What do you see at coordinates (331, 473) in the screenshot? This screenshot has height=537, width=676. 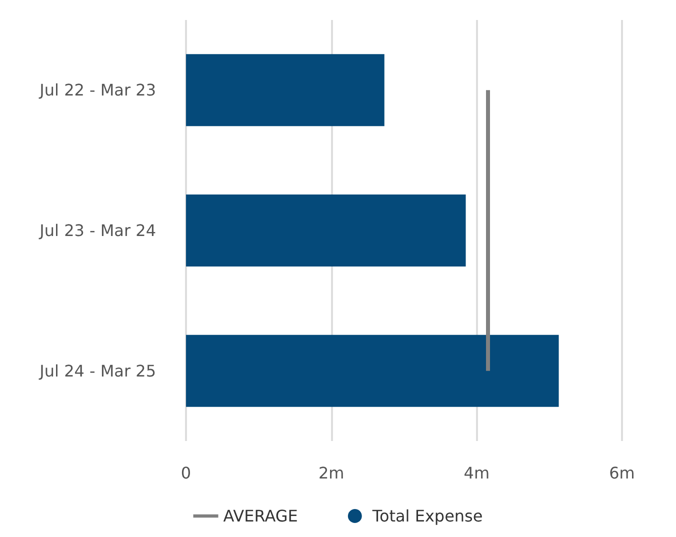 I see `x-tick-label: 2m` at bounding box center [331, 473].